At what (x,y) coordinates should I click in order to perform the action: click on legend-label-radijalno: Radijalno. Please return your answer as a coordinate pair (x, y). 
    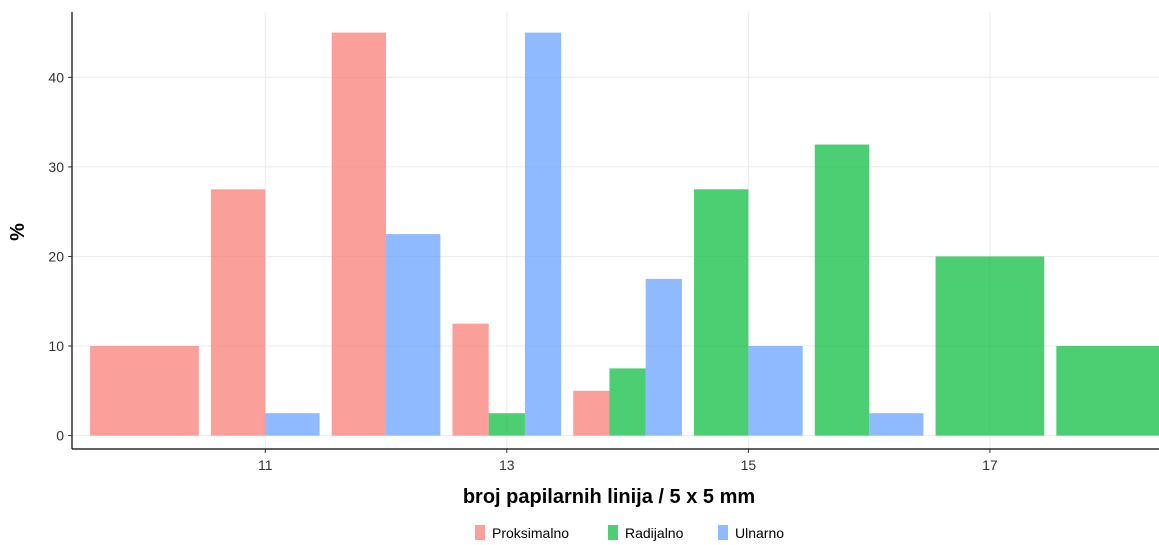
    Looking at the image, I should click on (654, 533).